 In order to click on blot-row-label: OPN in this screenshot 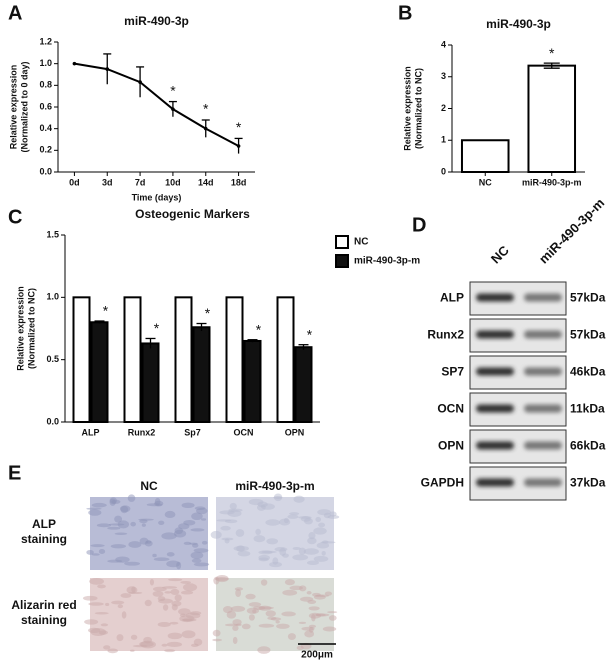, I will do `click(451, 446)`.